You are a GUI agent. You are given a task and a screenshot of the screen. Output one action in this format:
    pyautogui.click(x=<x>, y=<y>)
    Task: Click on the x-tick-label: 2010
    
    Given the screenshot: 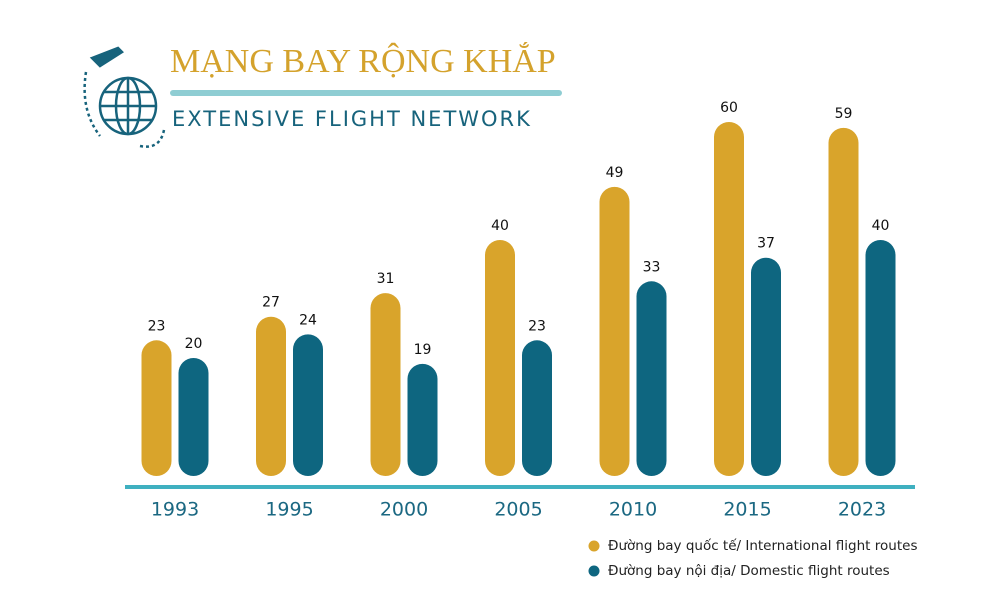 What is the action you would take?
    pyautogui.click(x=633, y=510)
    